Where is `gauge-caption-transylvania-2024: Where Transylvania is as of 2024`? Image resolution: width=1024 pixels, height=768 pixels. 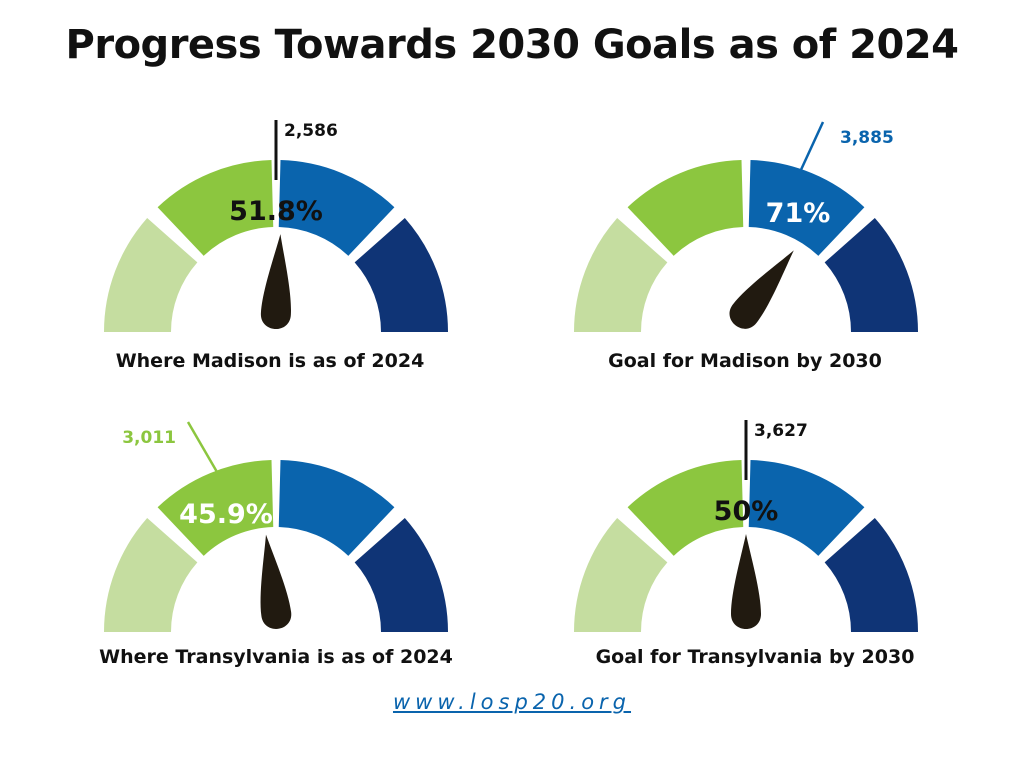 gauge-caption-transylvania-2024: Where Transylvania is as of 2024 is located at coordinates (276, 657).